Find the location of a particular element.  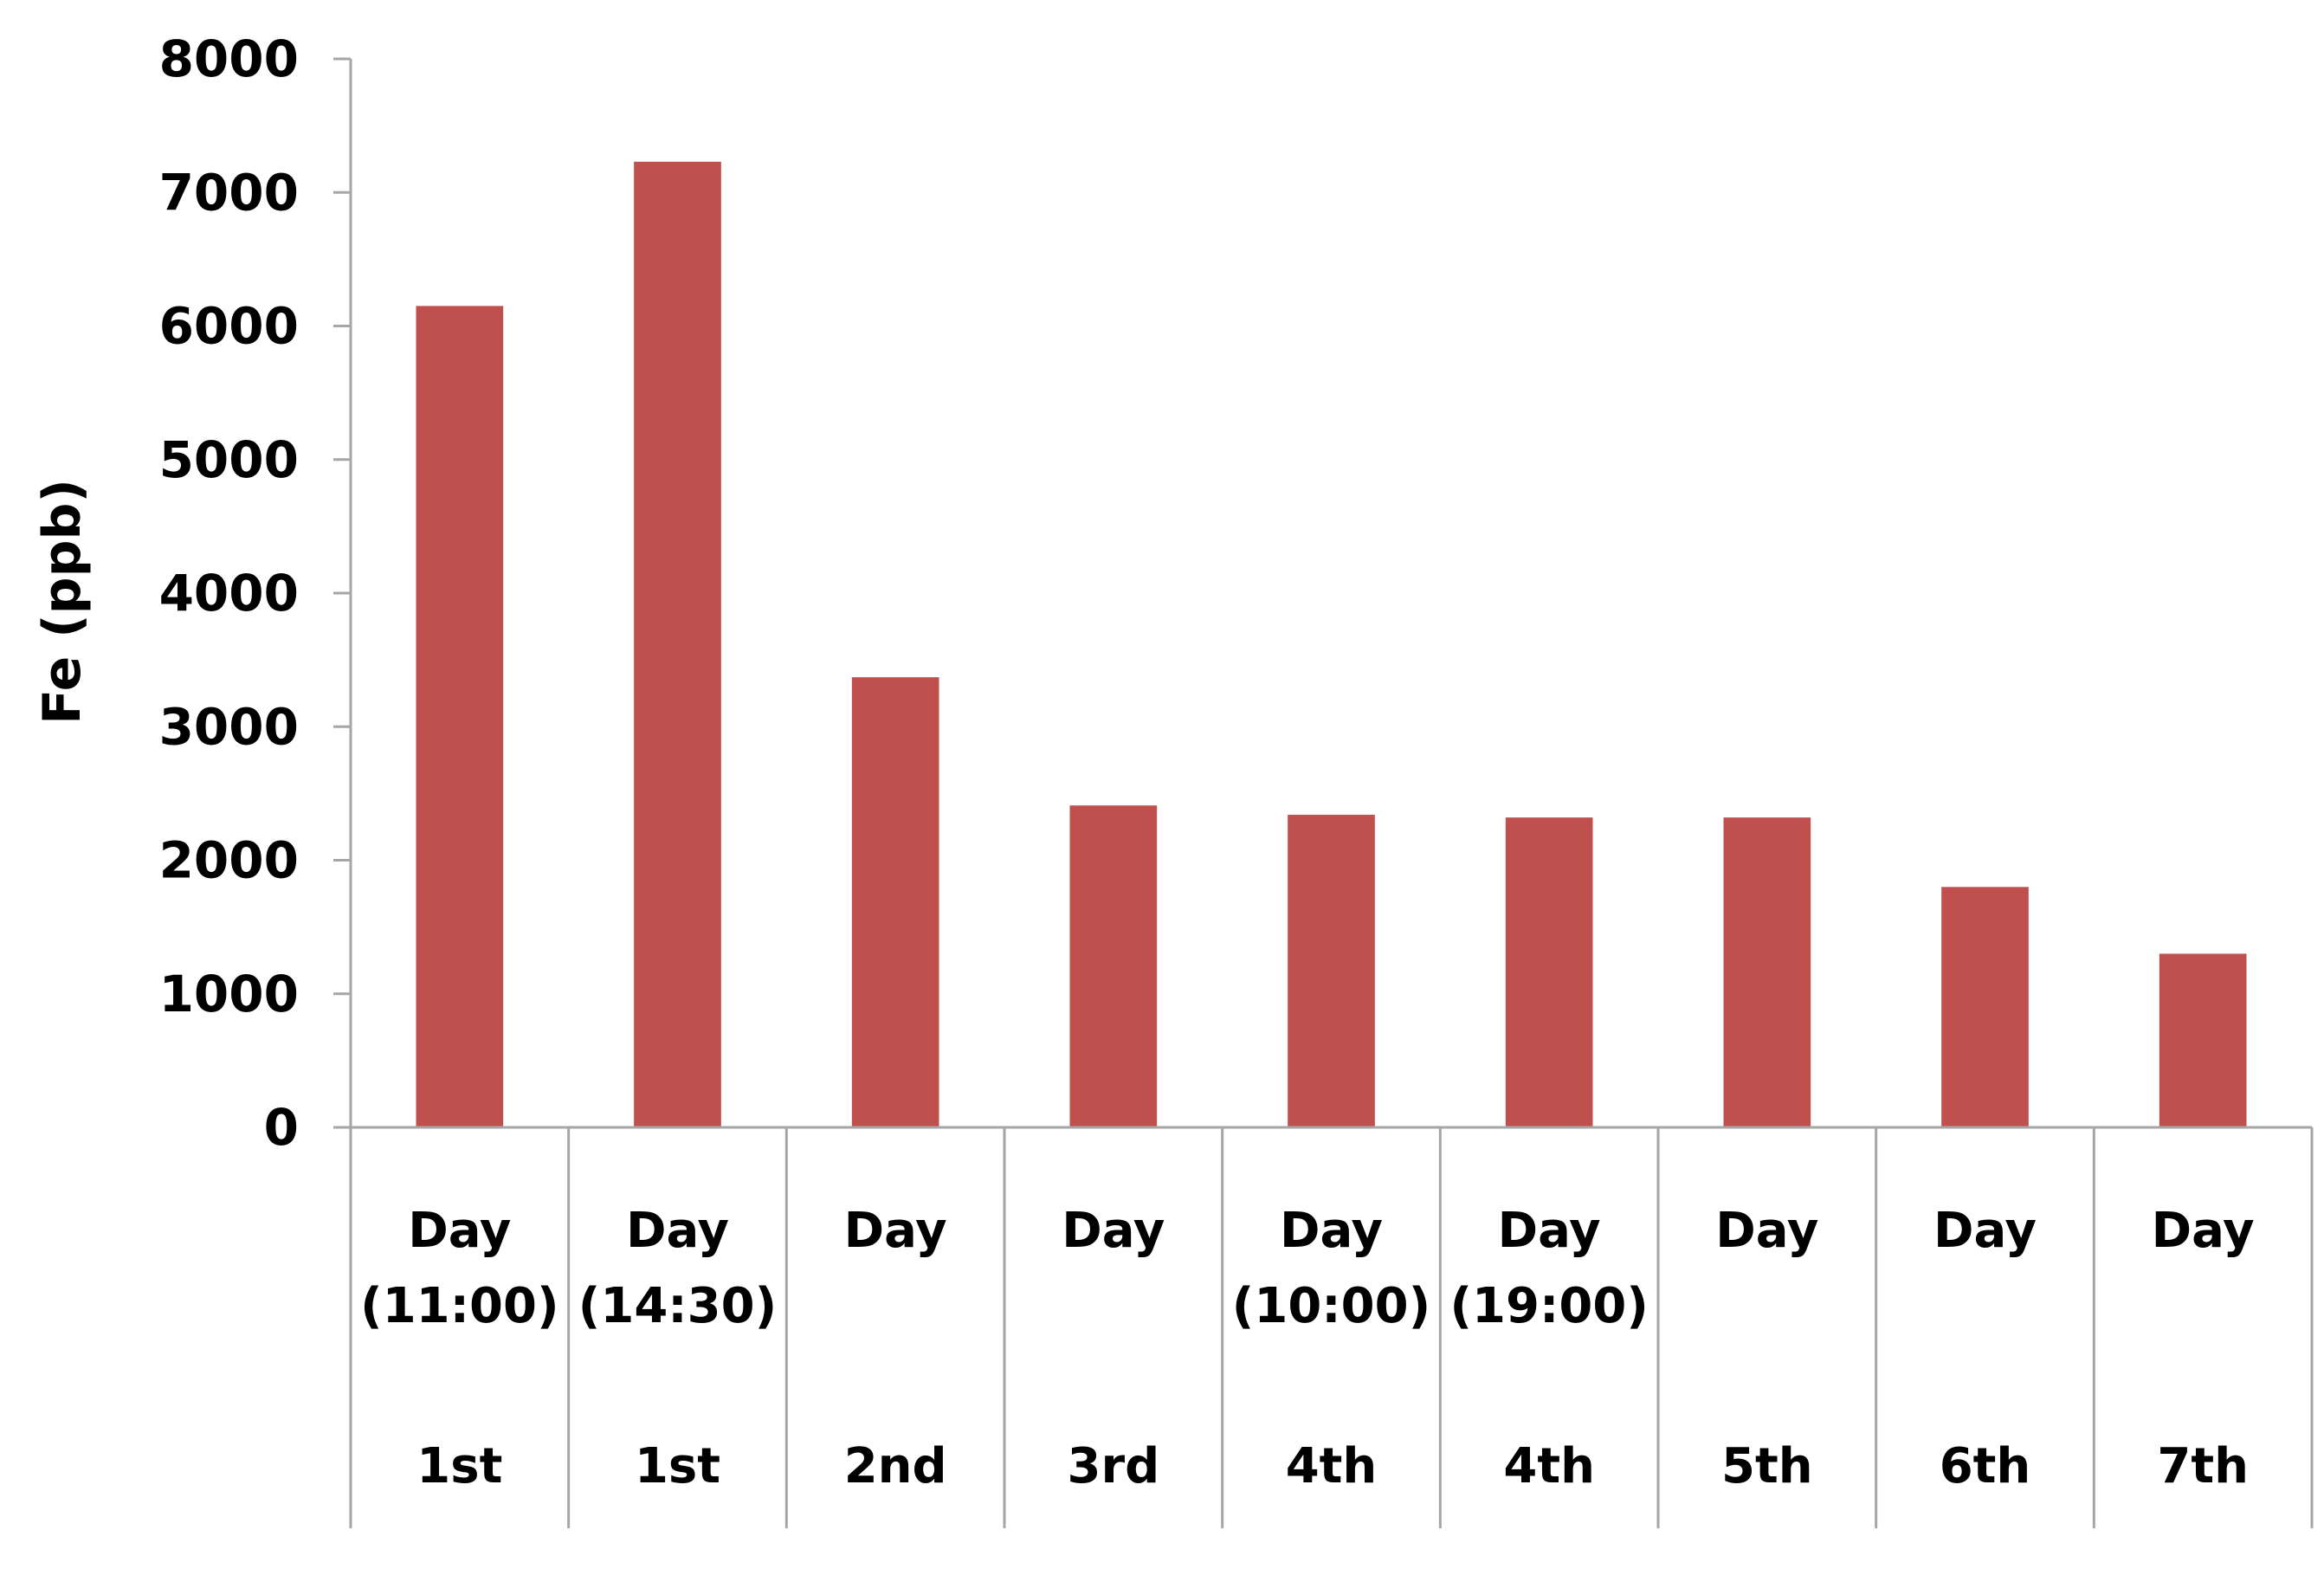

x-group-label: 5th is located at coordinates (1767, 1466).